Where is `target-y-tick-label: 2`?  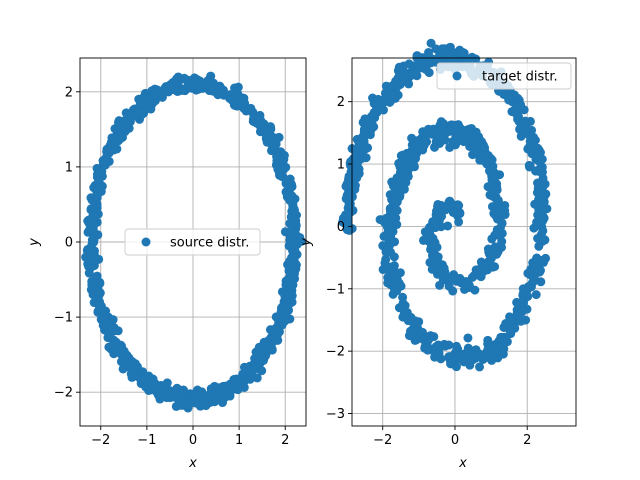 target-y-tick-label: 2 is located at coordinates (341, 102).